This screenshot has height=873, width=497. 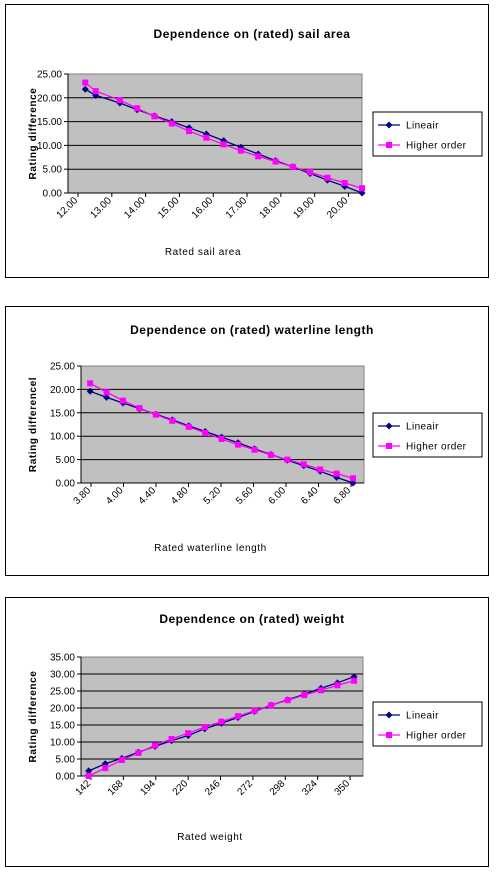 What do you see at coordinates (181, 788) in the screenshot?
I see `x-tick-label: 220` at bounding box center [181, 788].